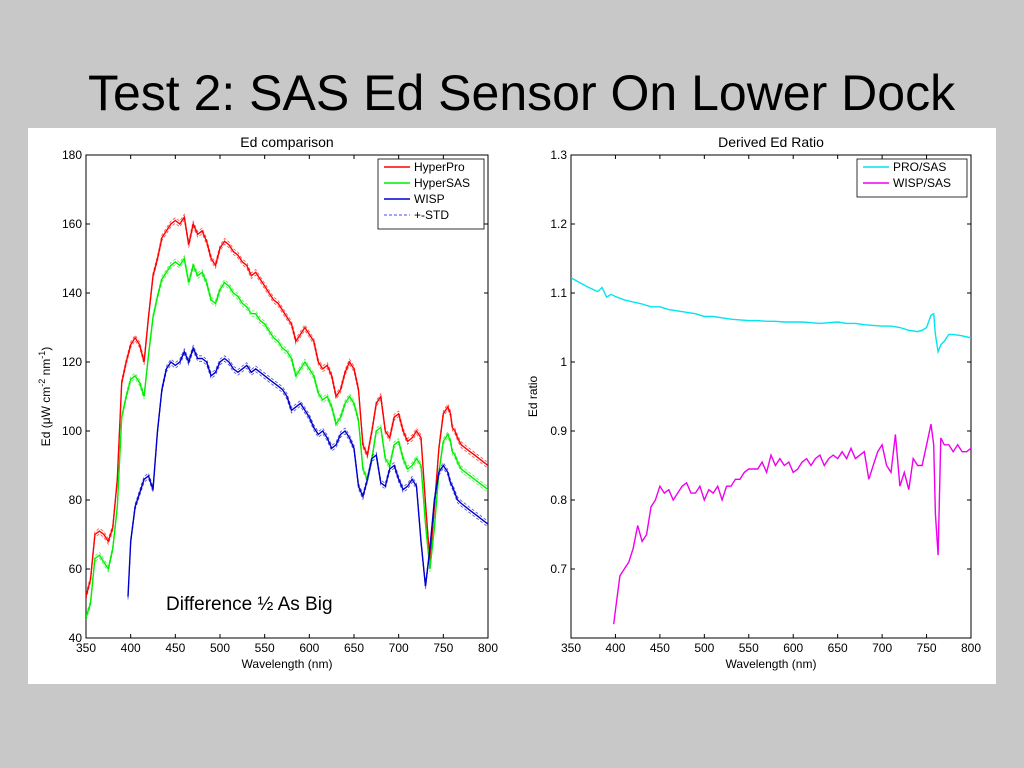 This screenshot has width=1024, height=768. What do you see at coordinates (919, 167) in the screenshot?
I see `legend-label: PRO/SAS` at bounding box center [919, 167].